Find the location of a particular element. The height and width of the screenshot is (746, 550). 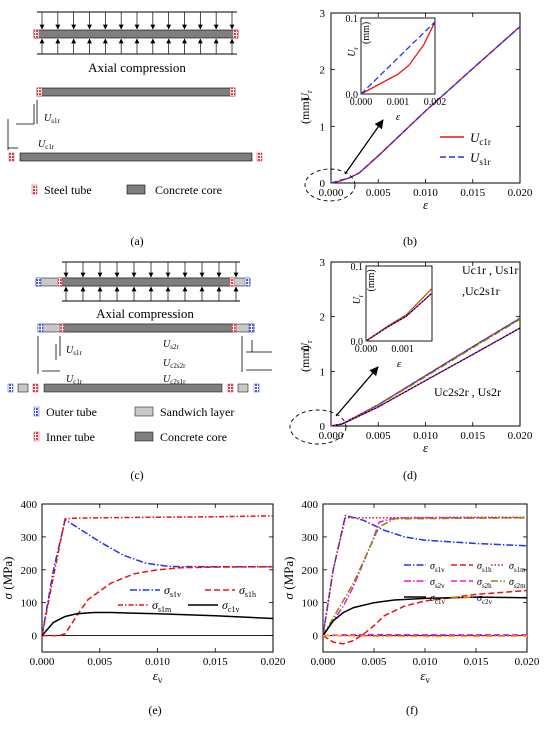

series-σs1v is located at coordinates (157, 577).